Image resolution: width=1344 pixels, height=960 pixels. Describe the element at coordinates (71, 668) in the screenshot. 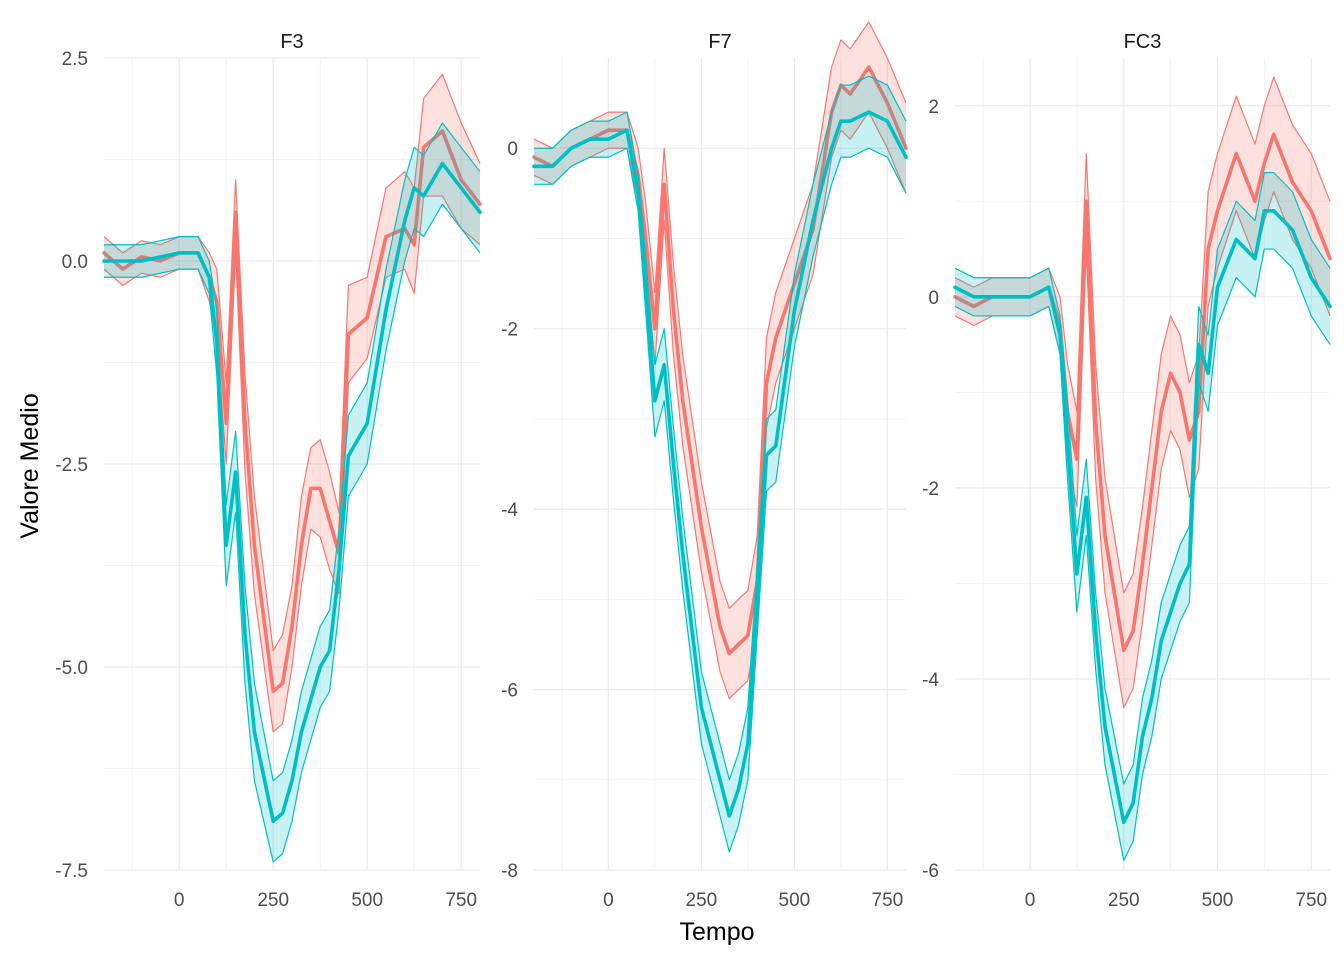

I see `y-tick-label: -5.0` at that location.